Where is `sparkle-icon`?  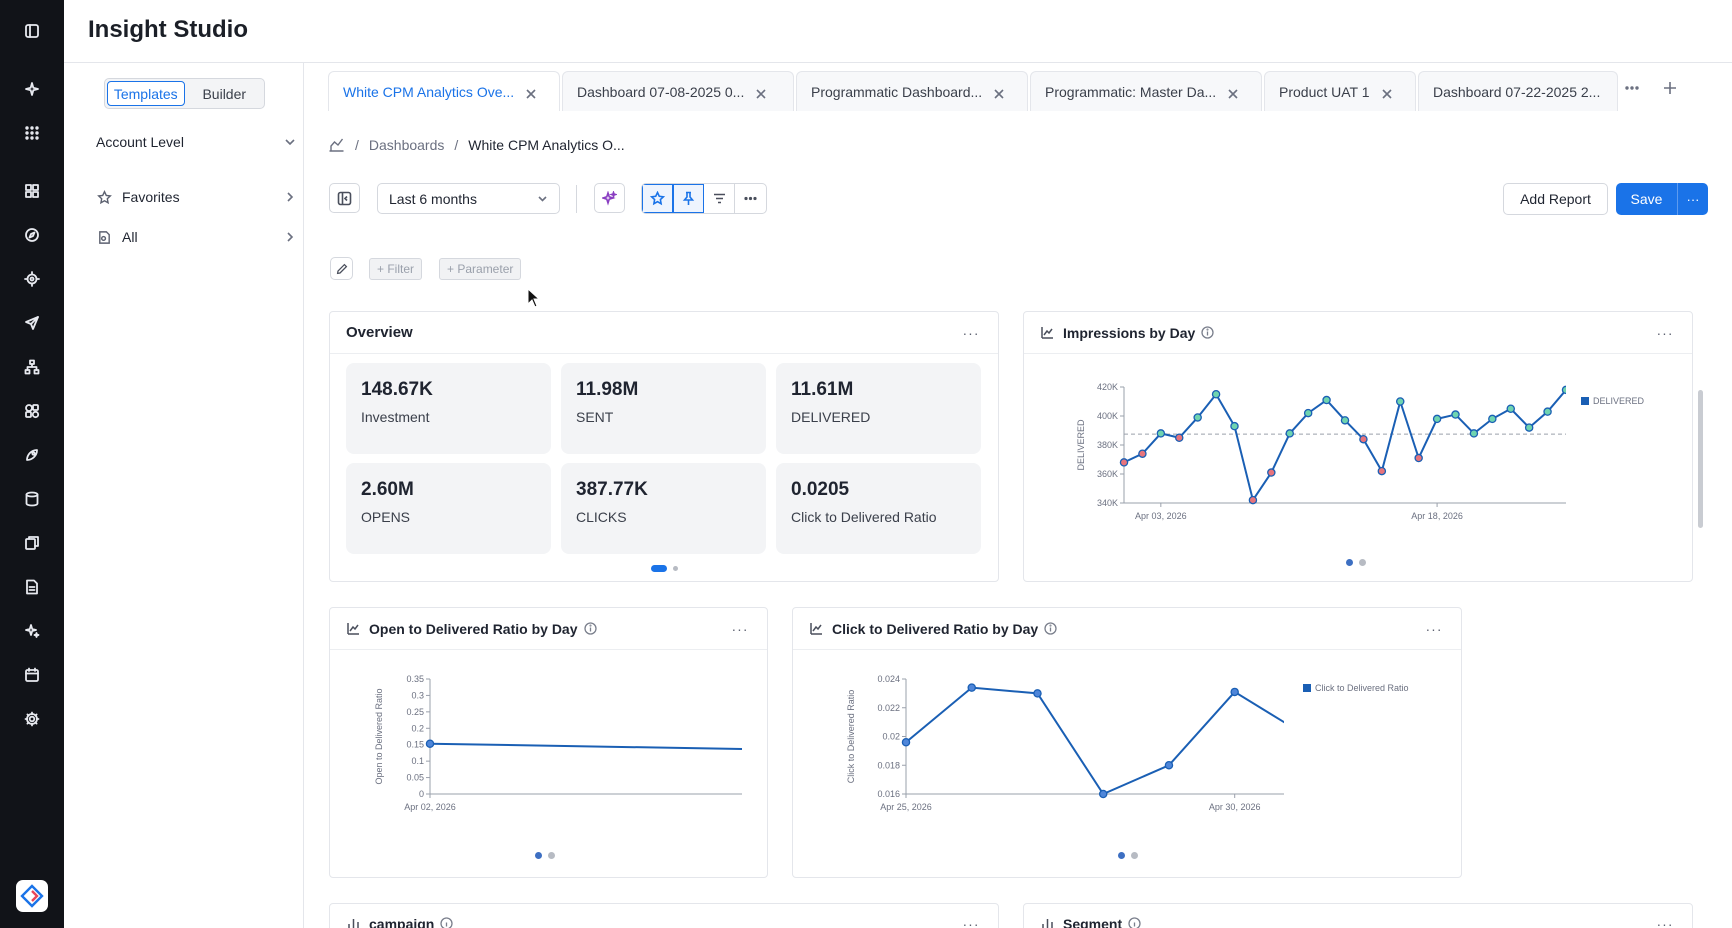 sparkle-icon is located at coordinates (32, 89).